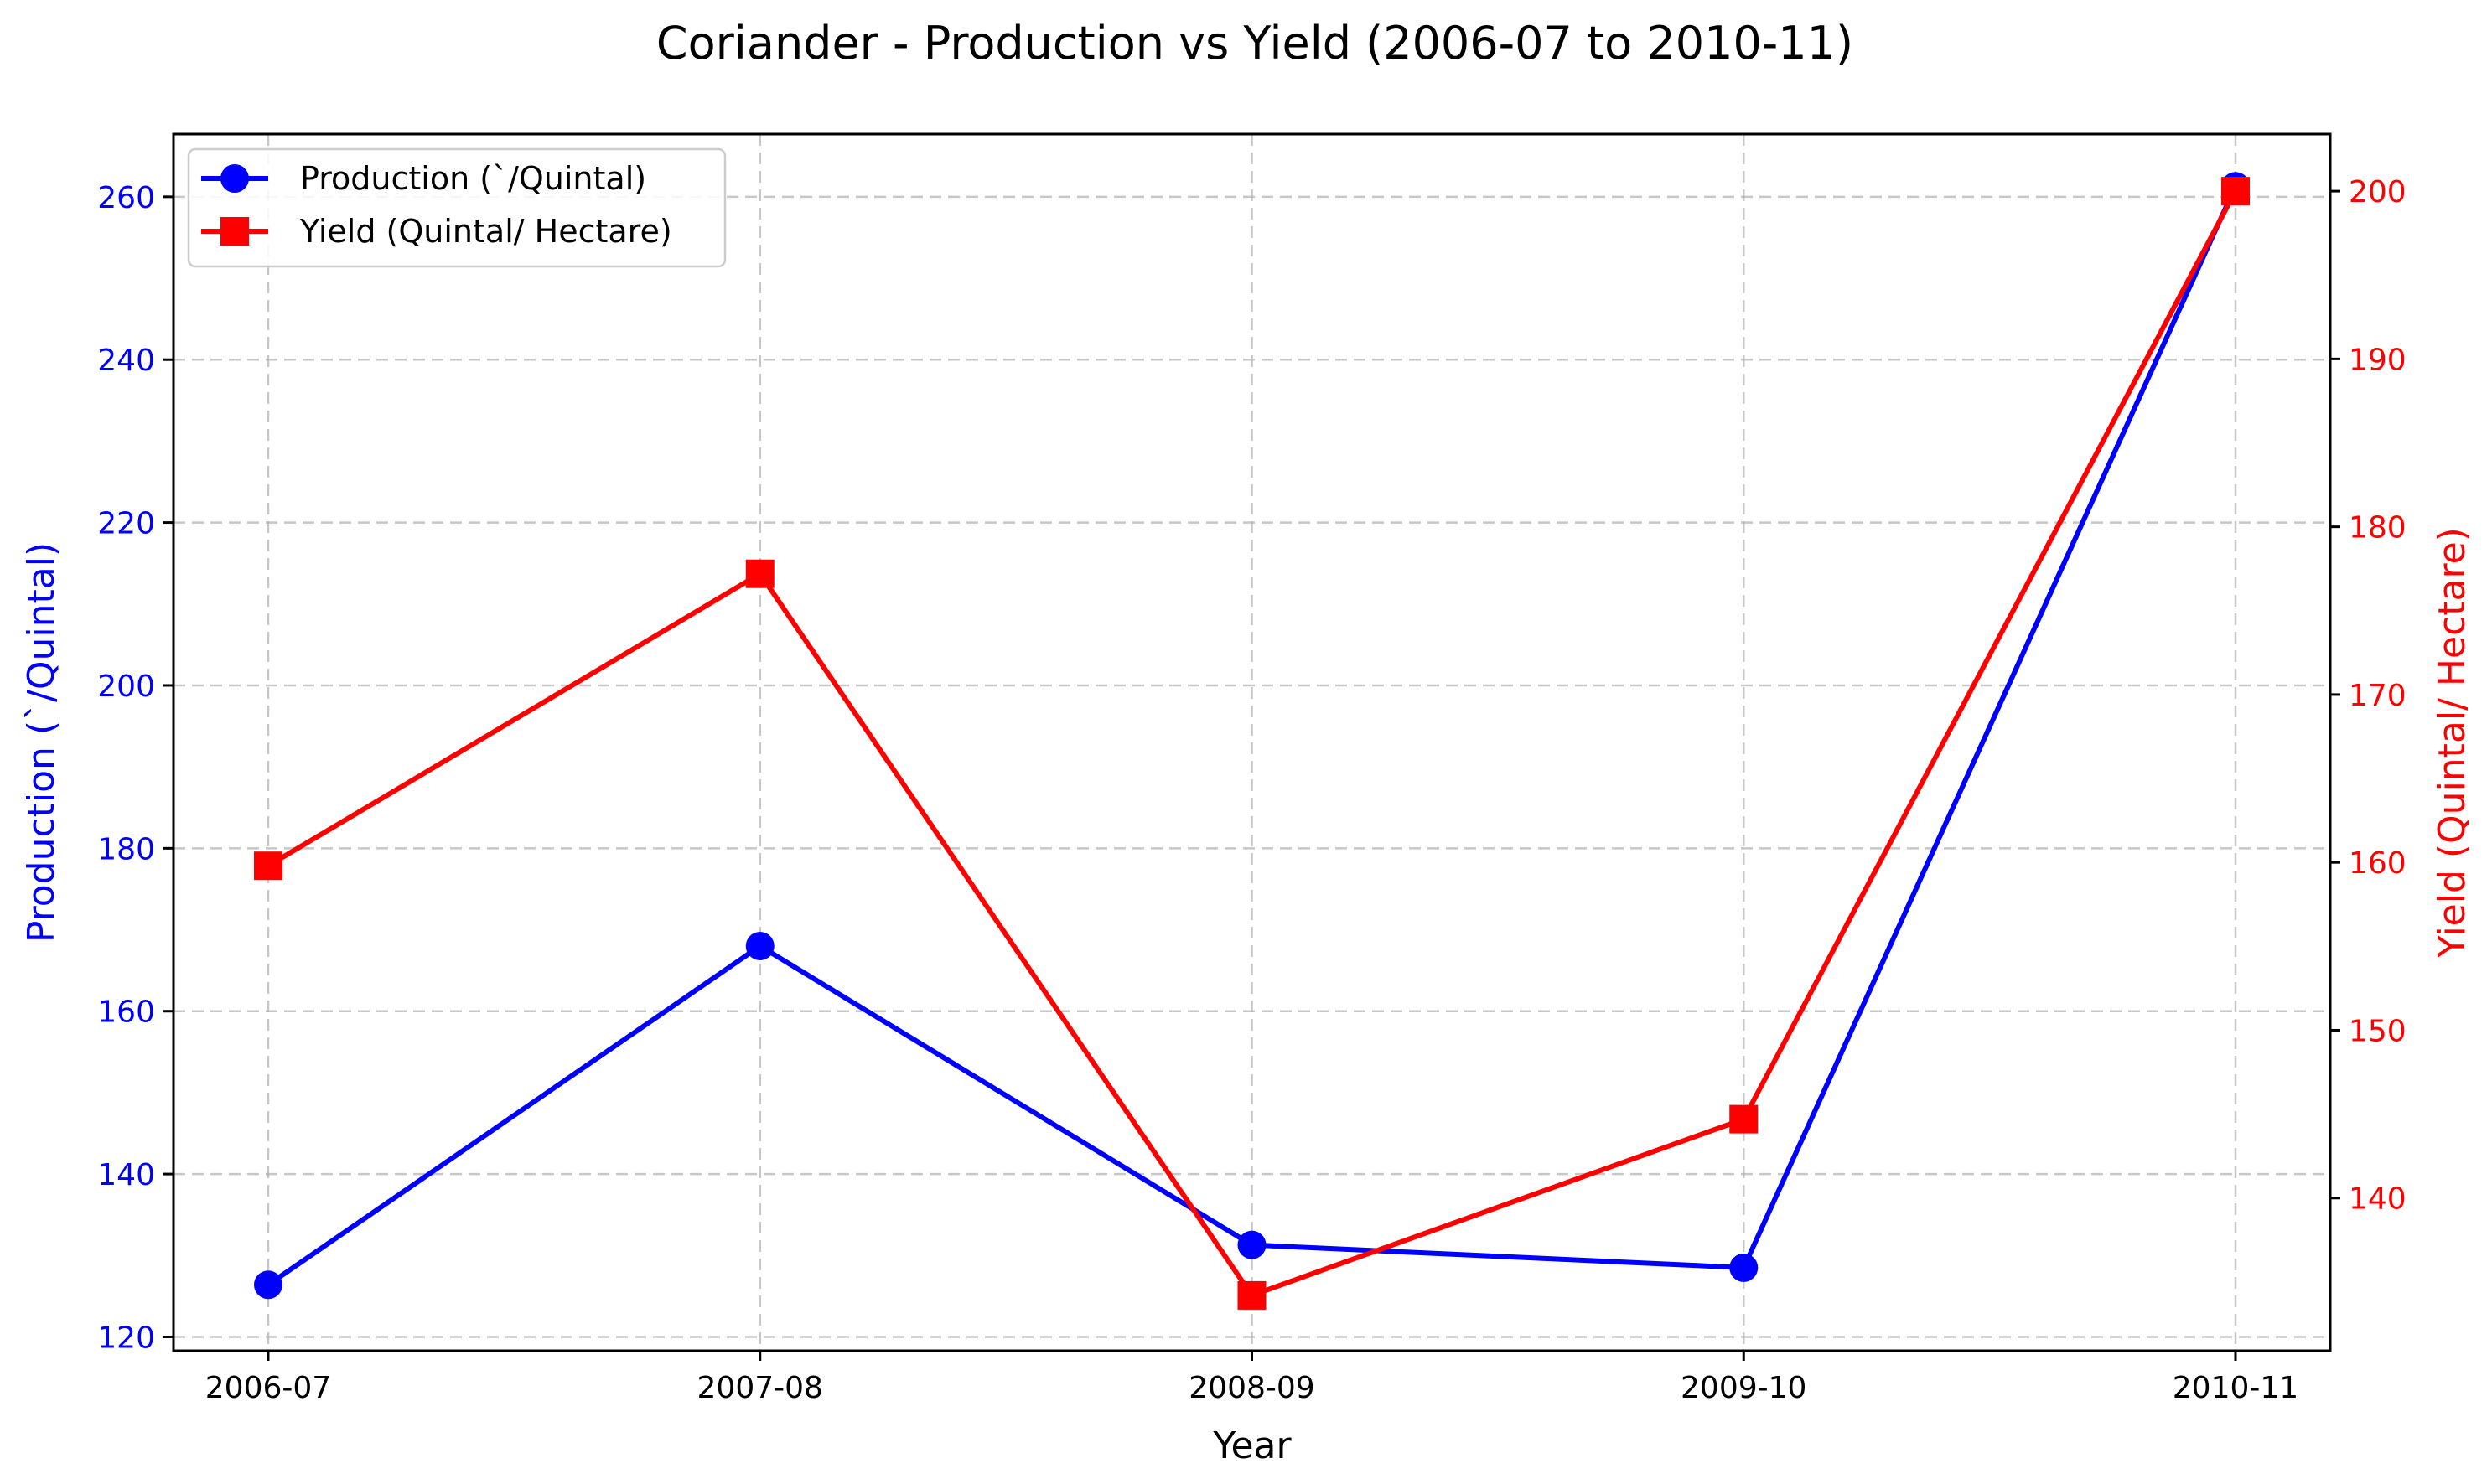 The image size is (2492, 1484). I want to click on y-left-tick-label: 180, so click(126, 849).